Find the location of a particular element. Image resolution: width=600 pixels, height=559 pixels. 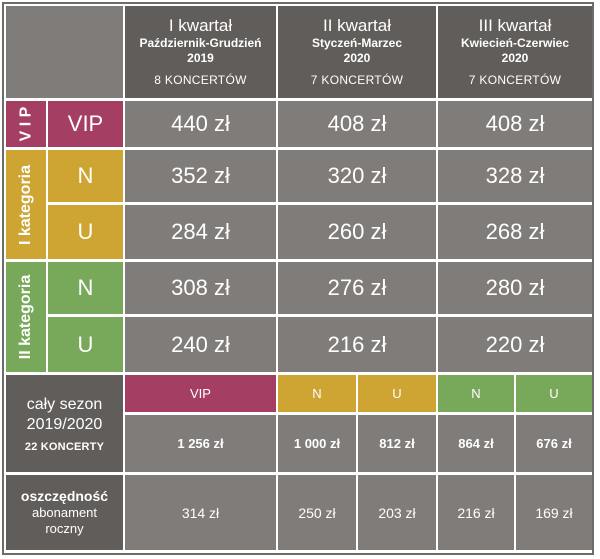

price-cell: 320 zł is located at coordinates (357, 176).